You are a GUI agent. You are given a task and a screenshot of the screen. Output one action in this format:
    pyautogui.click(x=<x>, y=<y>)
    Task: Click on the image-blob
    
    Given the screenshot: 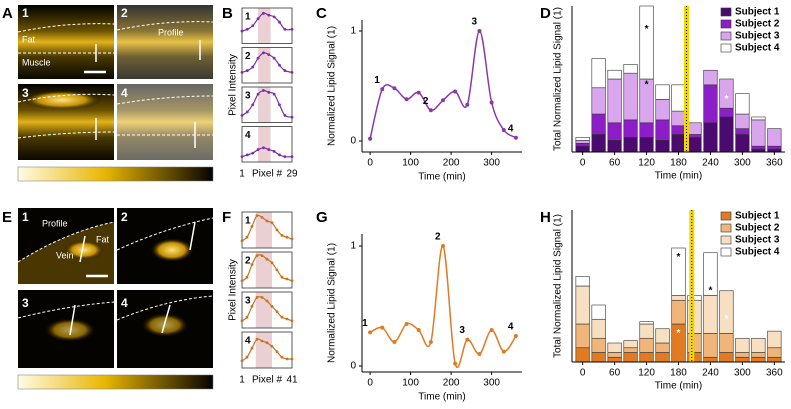 What is the action you would take?
    pyautogui.click(x=172, y=250)
    